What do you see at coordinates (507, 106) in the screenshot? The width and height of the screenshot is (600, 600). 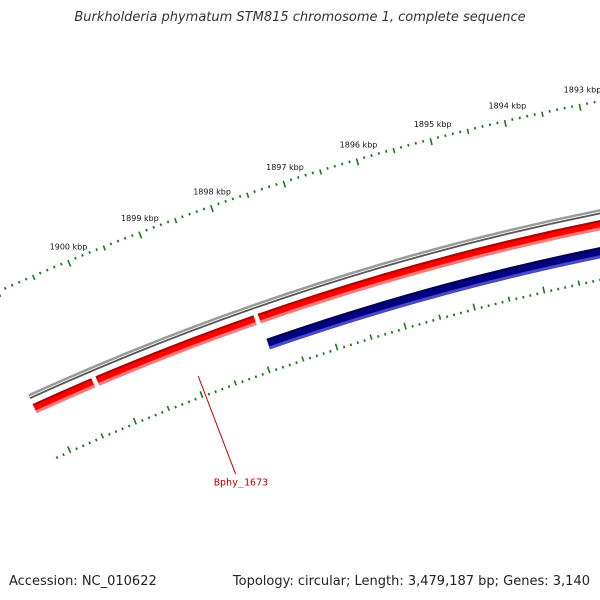 I see `scale-label: 1894 kbp` at bounding box center [507, 106].